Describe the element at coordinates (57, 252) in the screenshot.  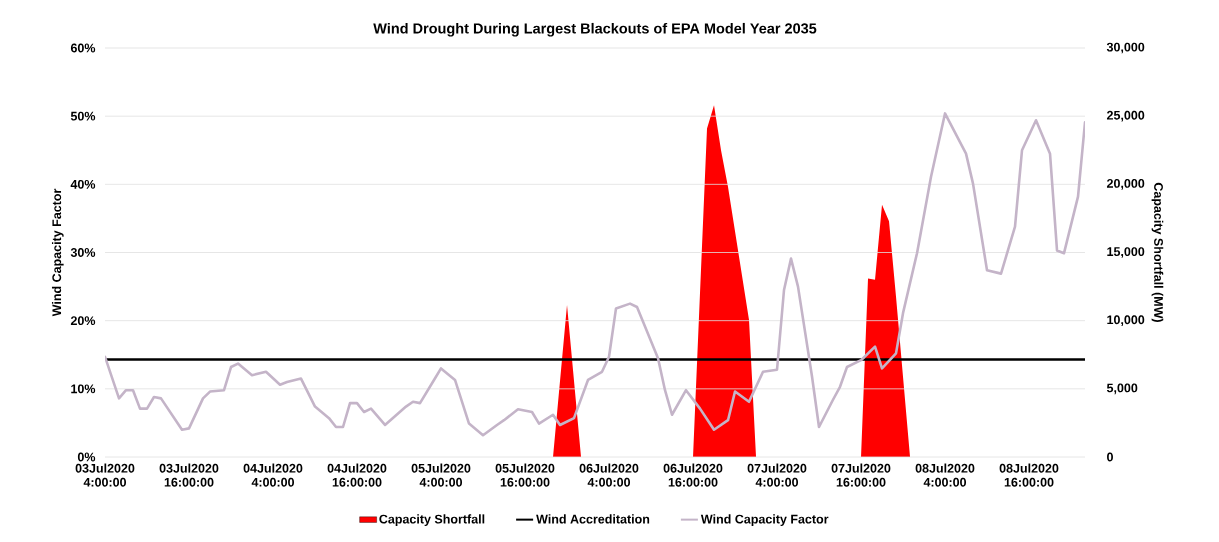
I see `y-axis-title: Wind Capacity Factor` at that location.